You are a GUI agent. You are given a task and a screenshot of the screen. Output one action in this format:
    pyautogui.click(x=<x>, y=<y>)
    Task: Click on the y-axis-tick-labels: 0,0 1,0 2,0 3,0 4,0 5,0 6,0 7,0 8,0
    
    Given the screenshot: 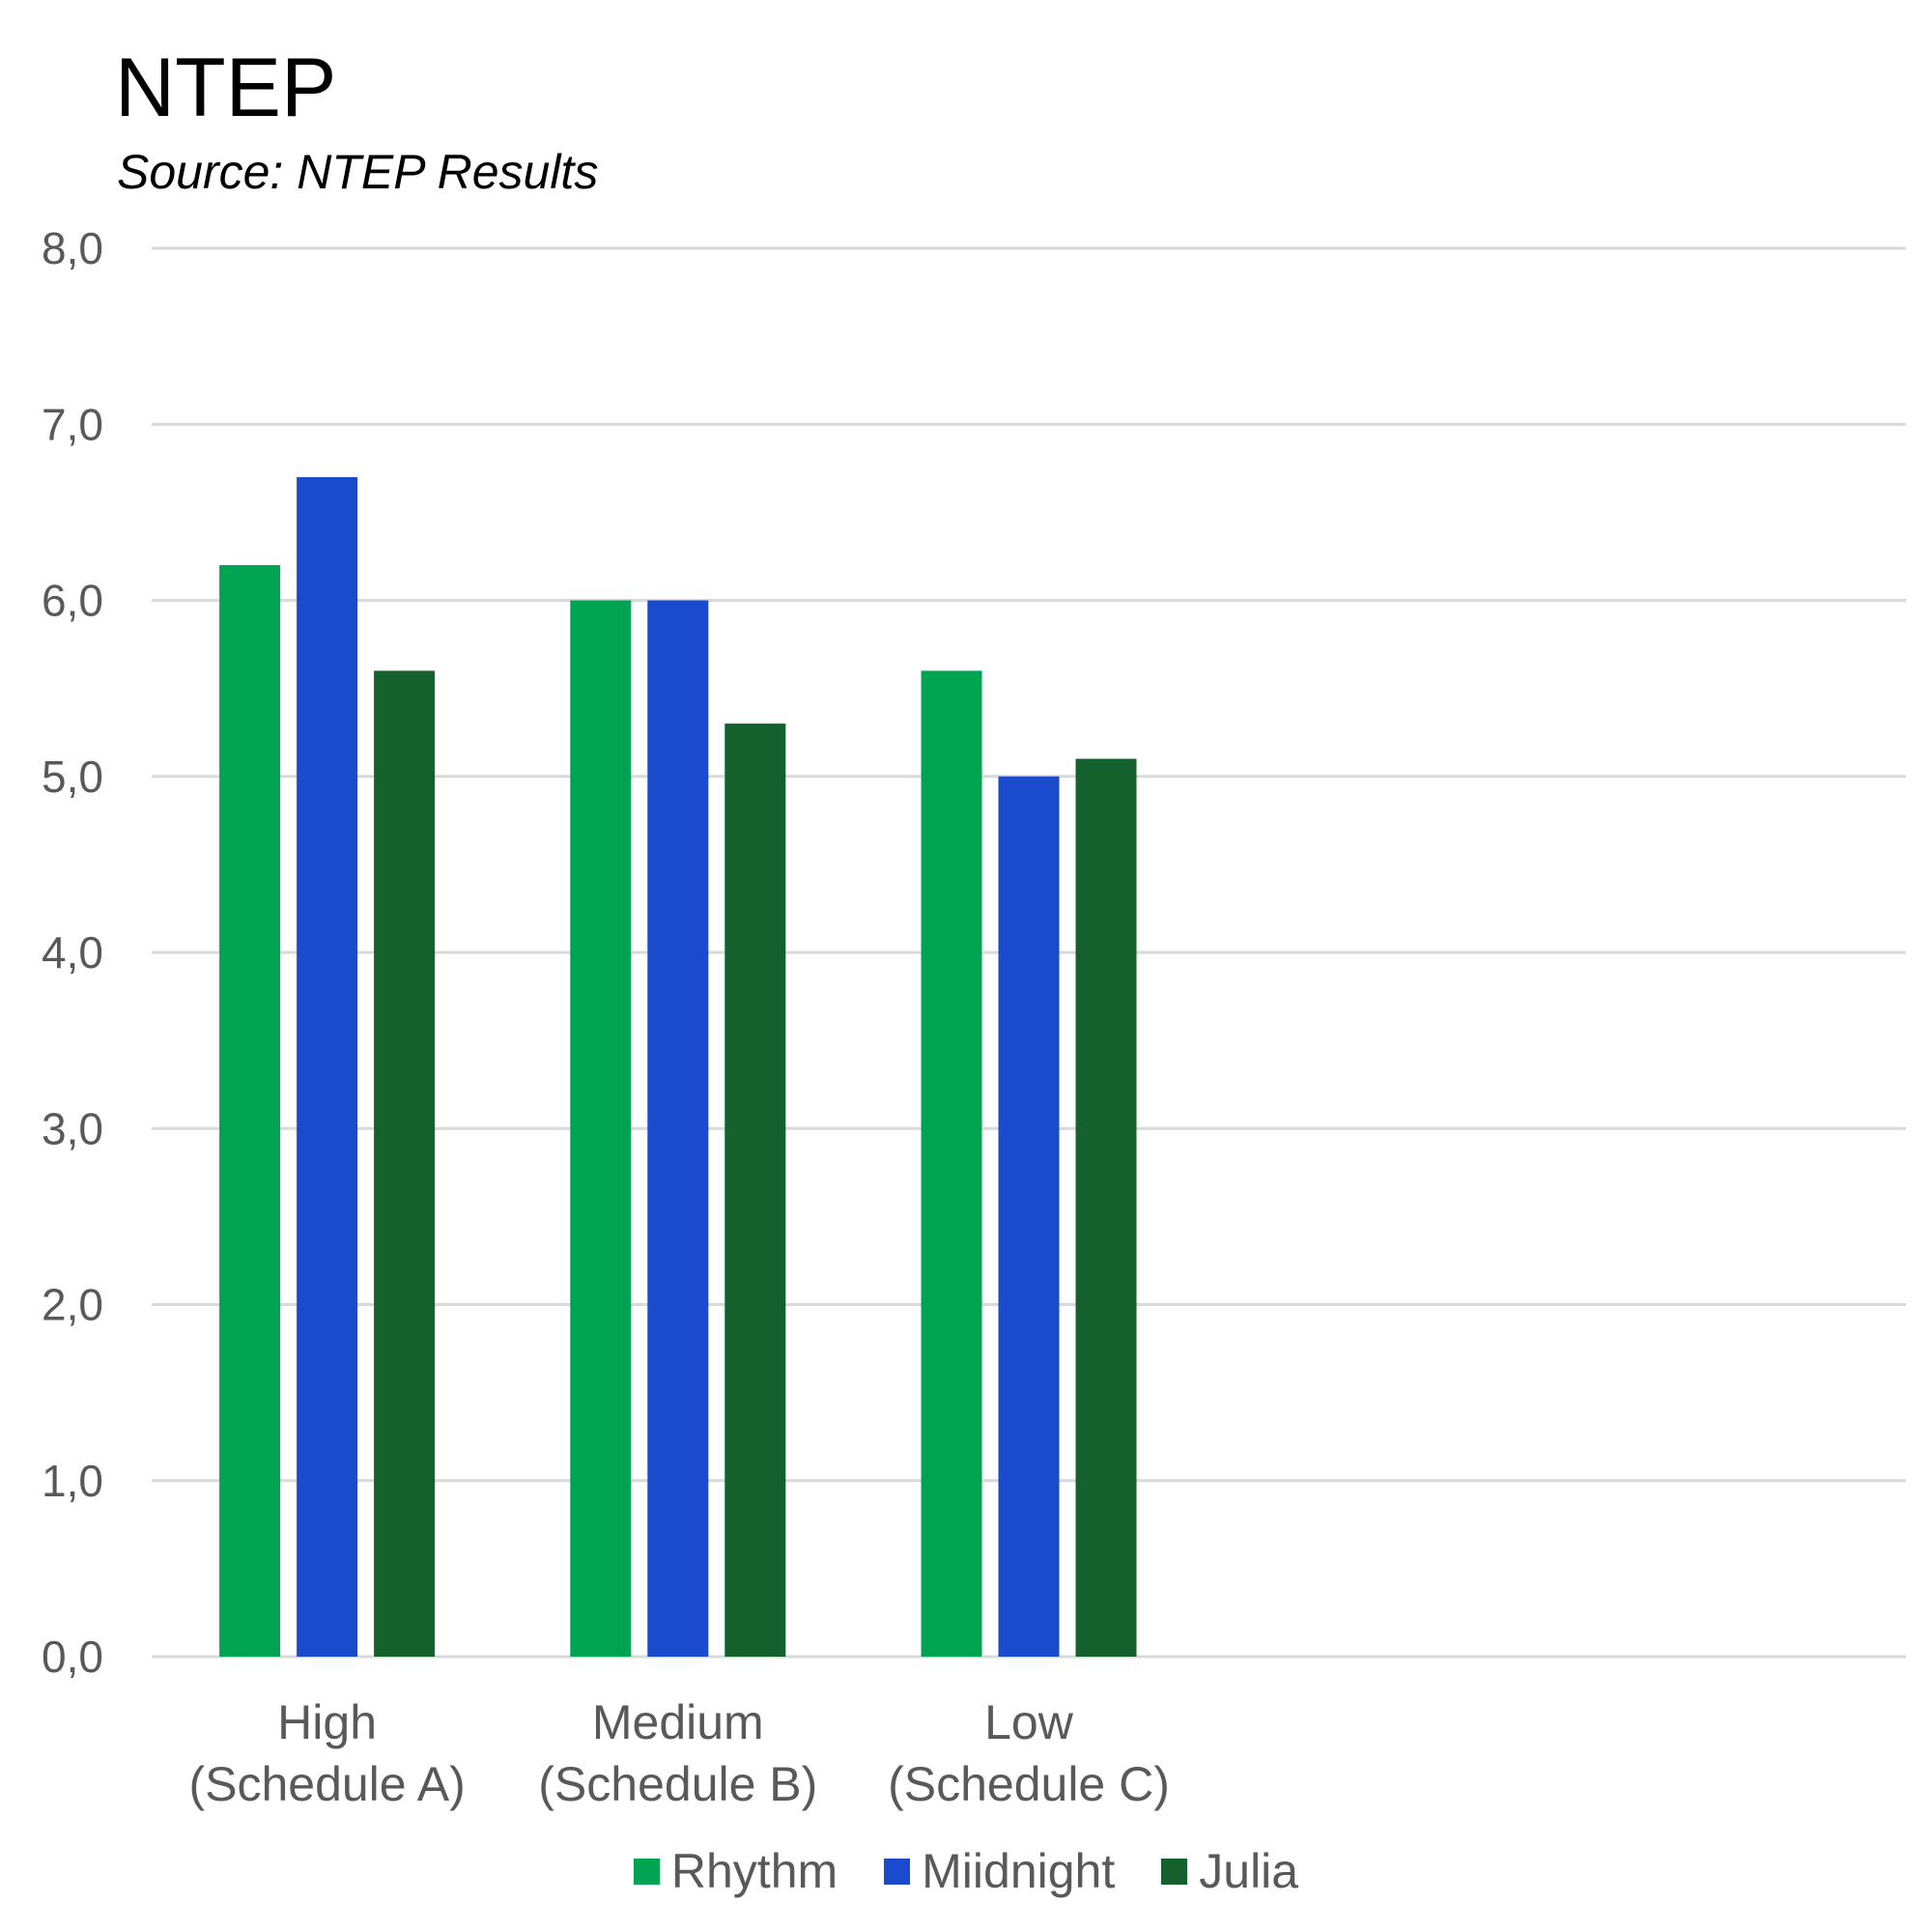 What is the action you would take?
    pyautogui.click(x=72, y=952)
    